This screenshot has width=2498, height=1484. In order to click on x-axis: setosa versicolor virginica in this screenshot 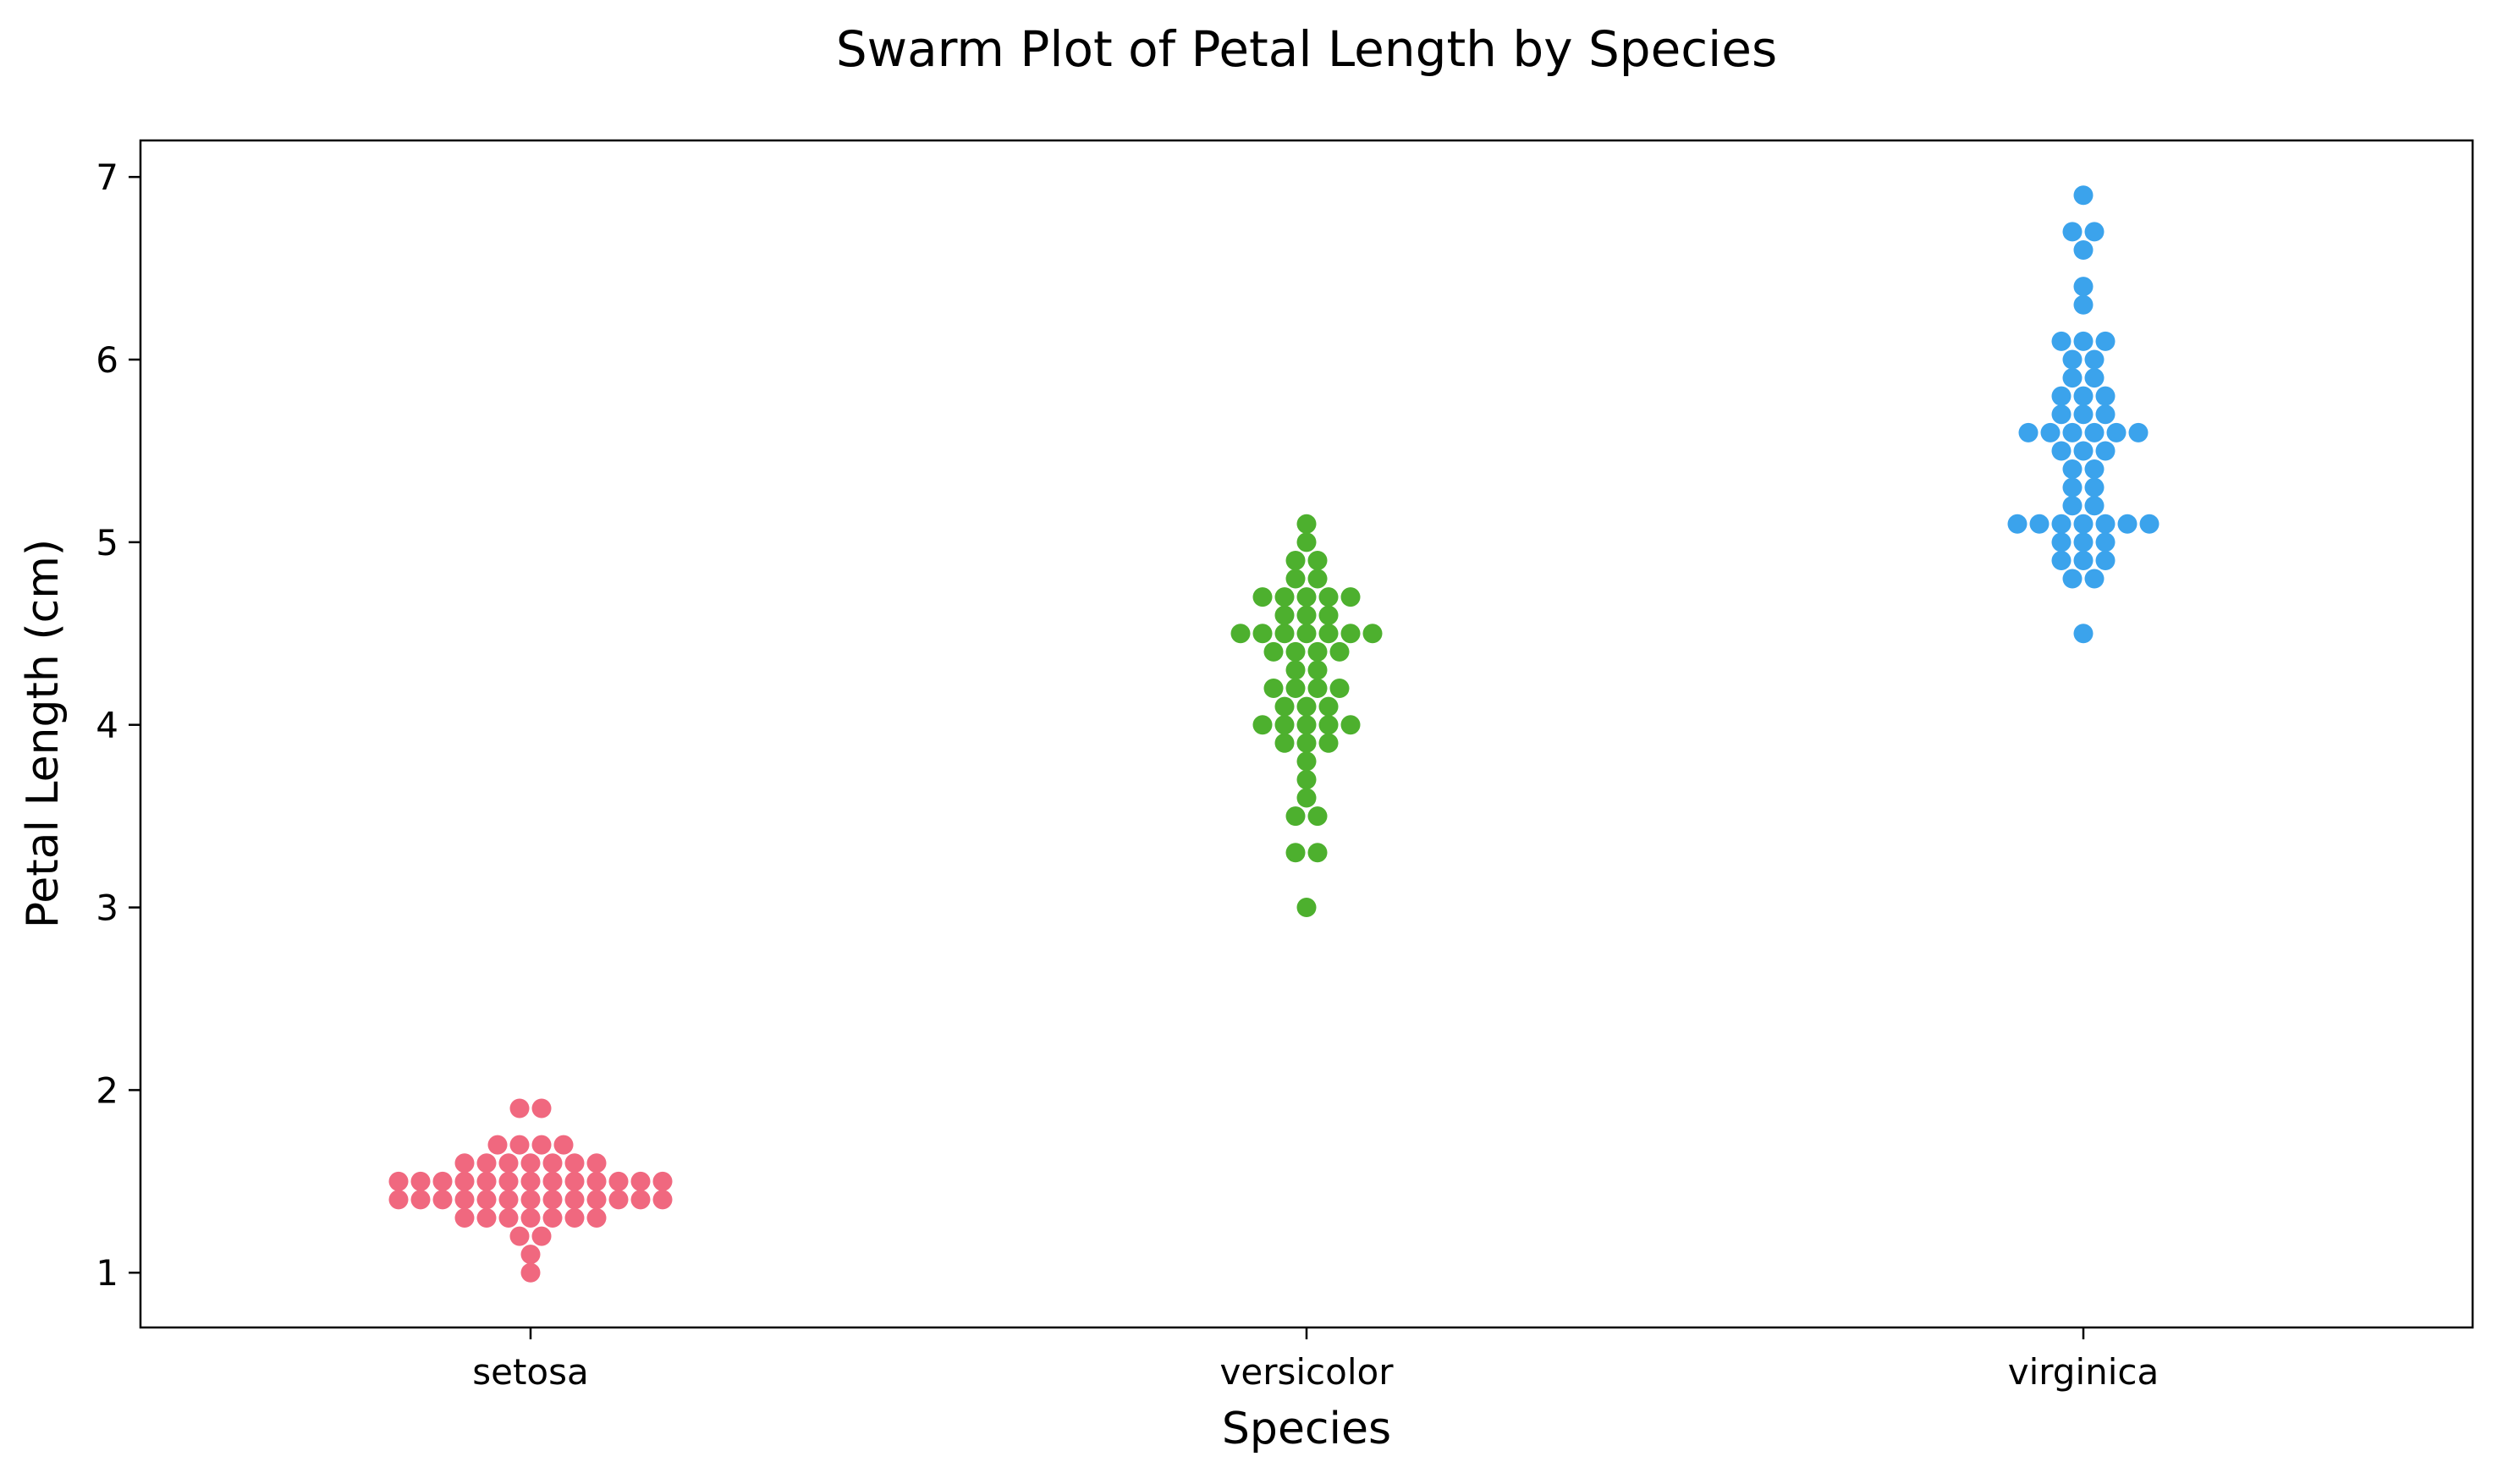, I will do `click(1315, 1360)`.